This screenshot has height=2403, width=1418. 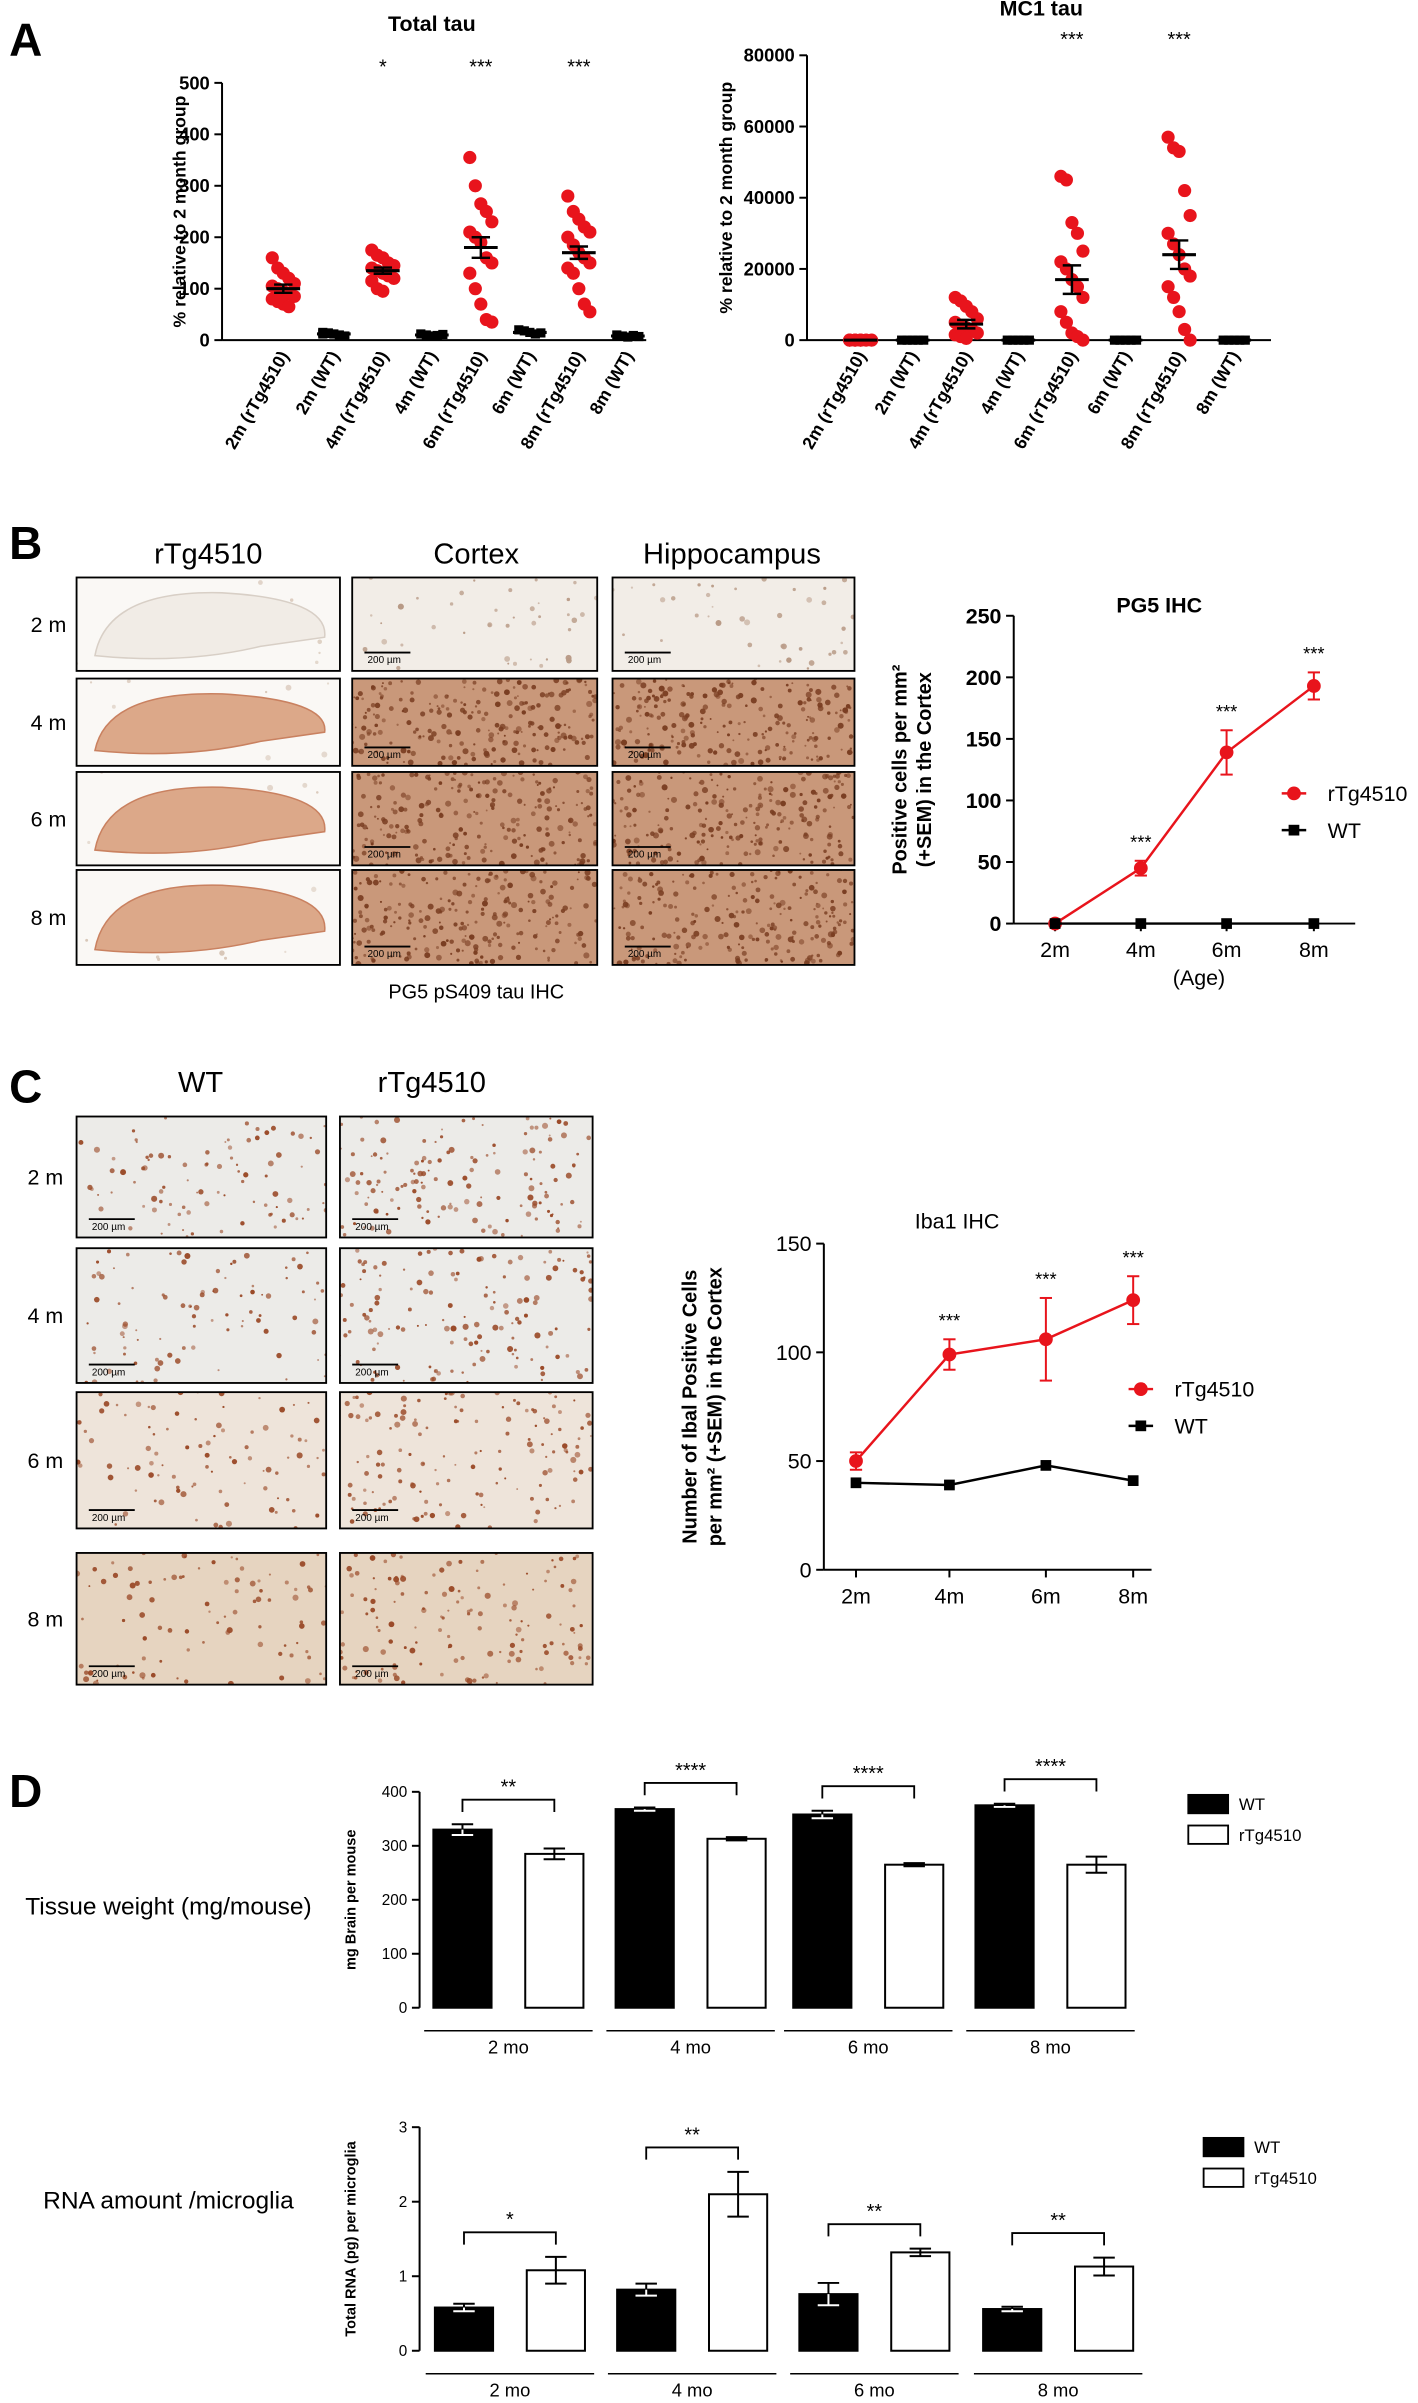 What do you see at coordinates (1226, 711) in the screenshot?
I see `significance: ***` at bounding box center [1226, 711].